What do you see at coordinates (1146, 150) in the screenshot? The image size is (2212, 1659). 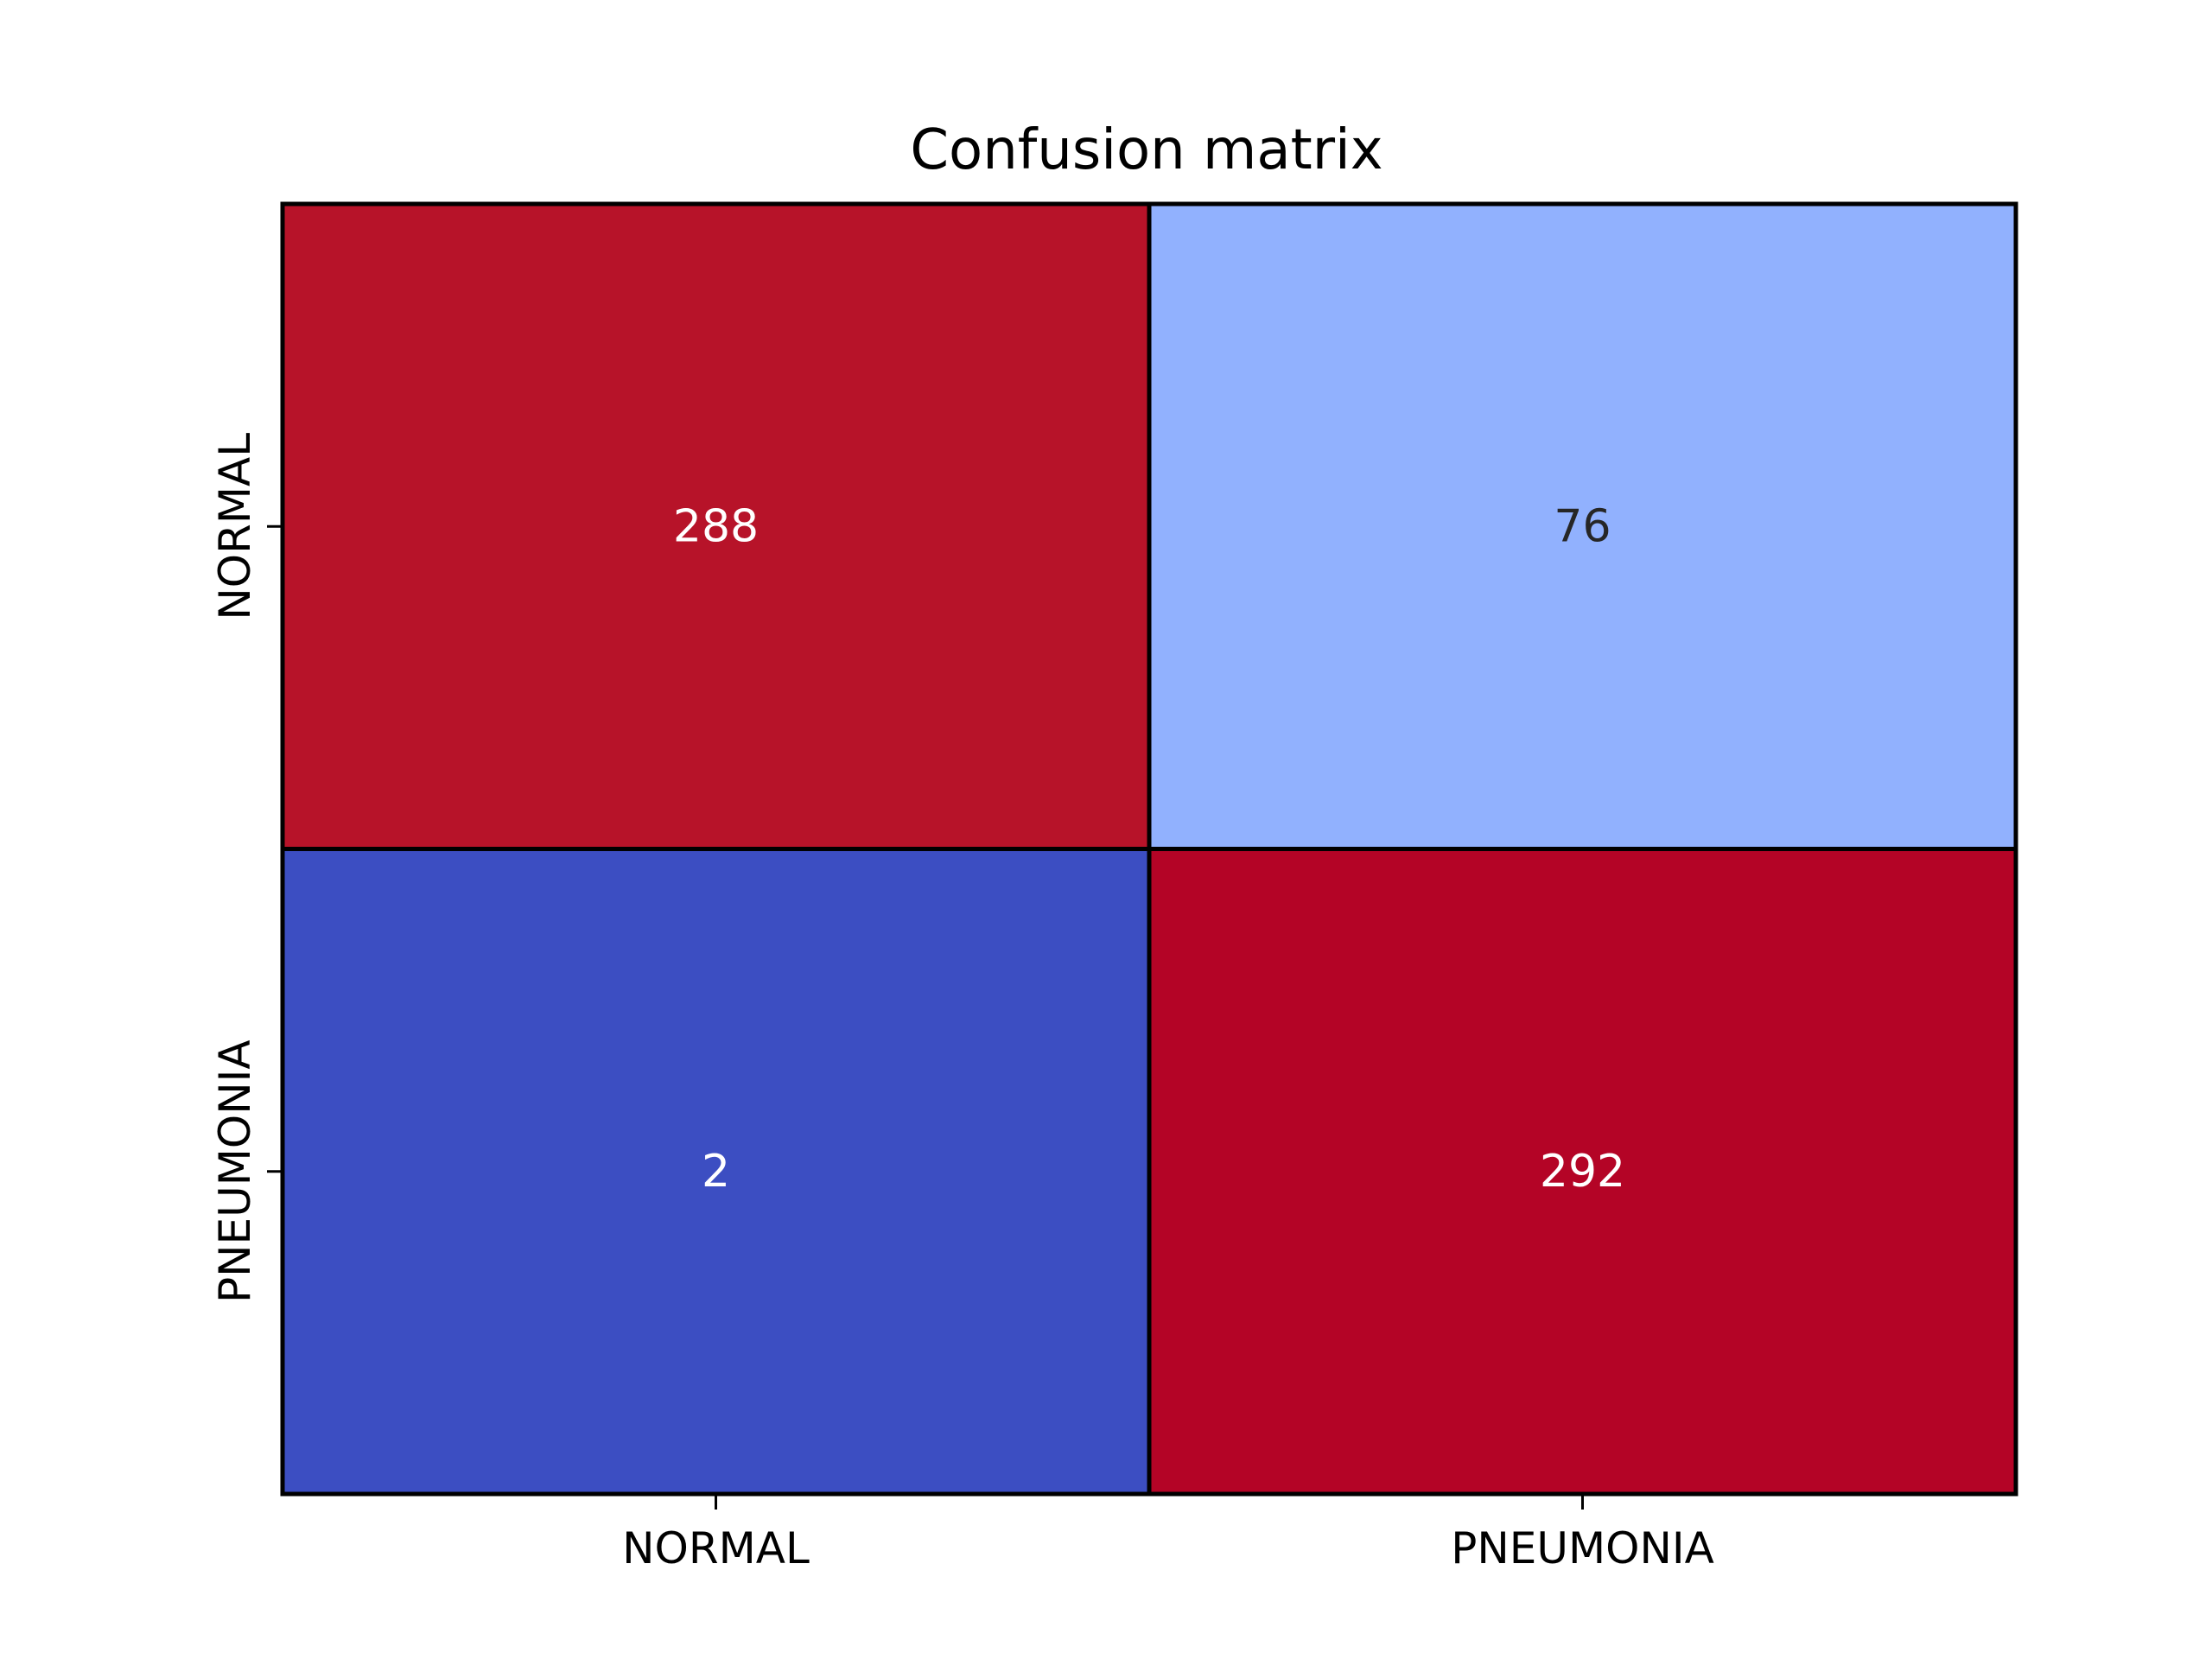 I see `chart-title: Confusion matrix` at bounding box center [1146, 150].